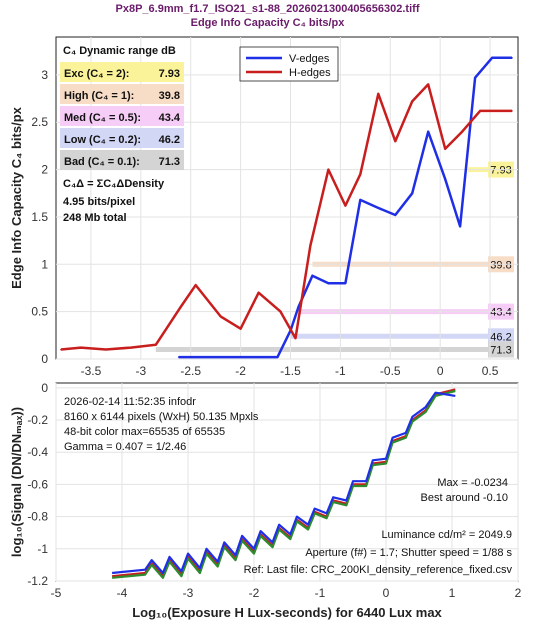 The image size is (535, 629). What do you see at coordinates (44, 264) in the screenshot?
I see `top-y-tick-label: 1` at bounding box center [44, 264].